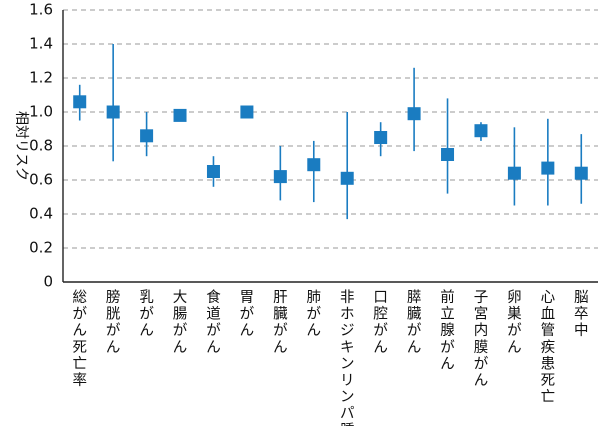  Describe the element at coordinates (41, 10) in the screenshot. I see `y-tick-label: 1.6` at that location.